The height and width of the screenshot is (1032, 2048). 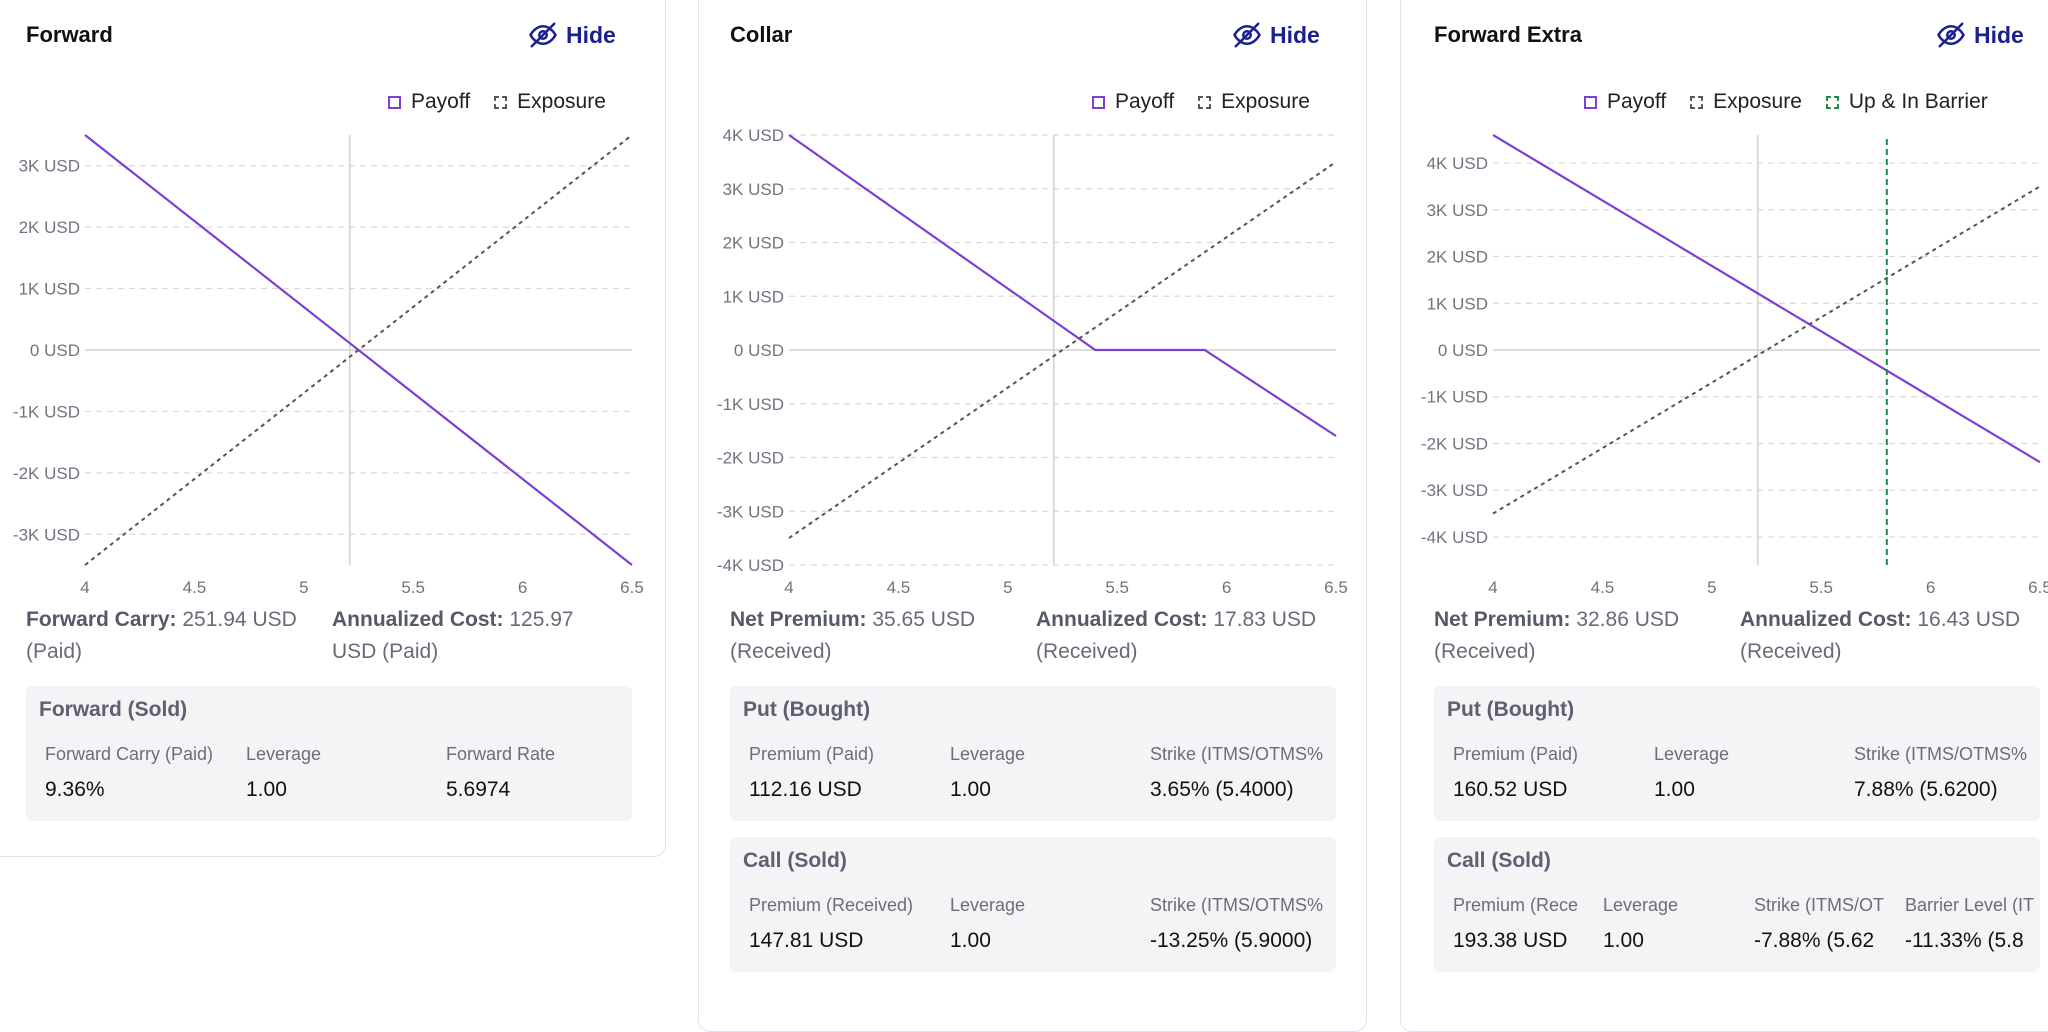 What do you see at coordinates (1242, 924) in the screenshot?
I see `leg-field: Strike (ITMS/OTMS% -13.25% (5.9000)` at bounding box center [1242, 924].